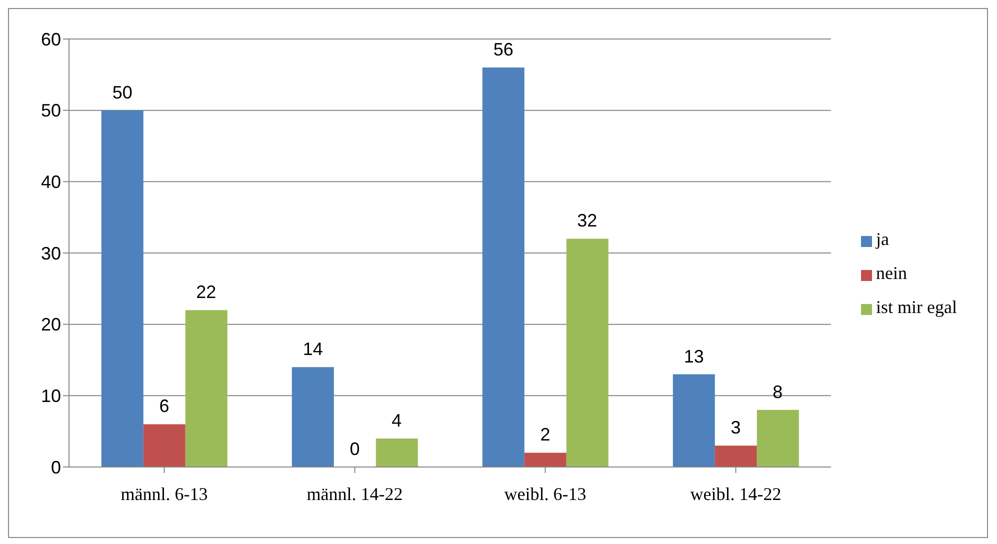  Describe the element at coordinates (397, 420) in the screenshot. I see `data-label: 4` at that location.